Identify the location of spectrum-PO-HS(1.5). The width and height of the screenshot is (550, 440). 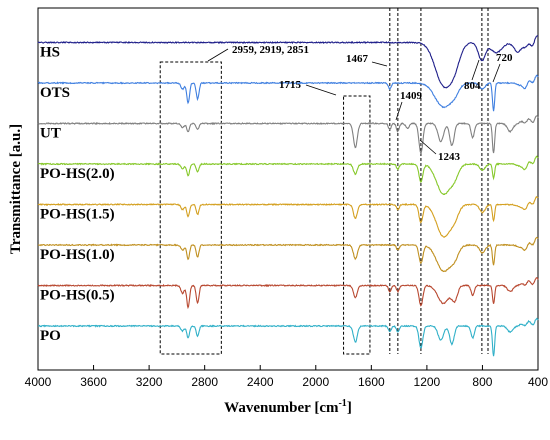
(288, 217).